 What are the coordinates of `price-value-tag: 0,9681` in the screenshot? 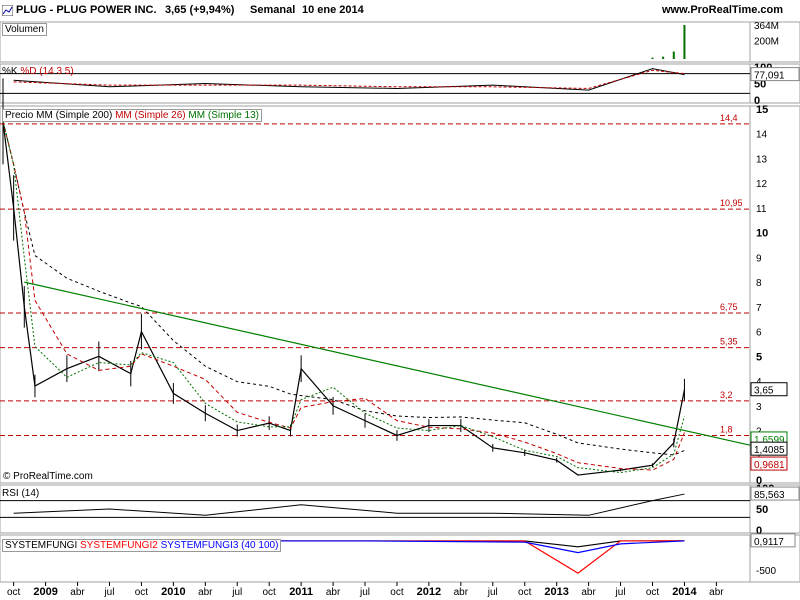 It's located at (769, 463).